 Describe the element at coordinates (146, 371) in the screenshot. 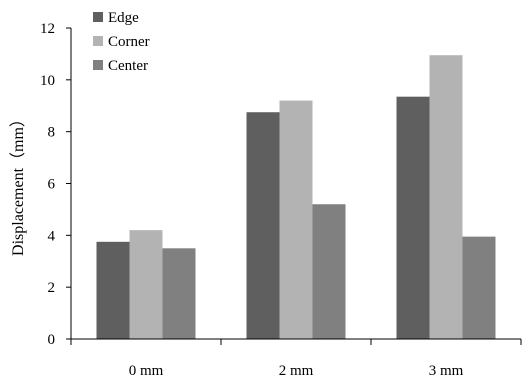

I see `x-category-label: 0 mm` at that location.